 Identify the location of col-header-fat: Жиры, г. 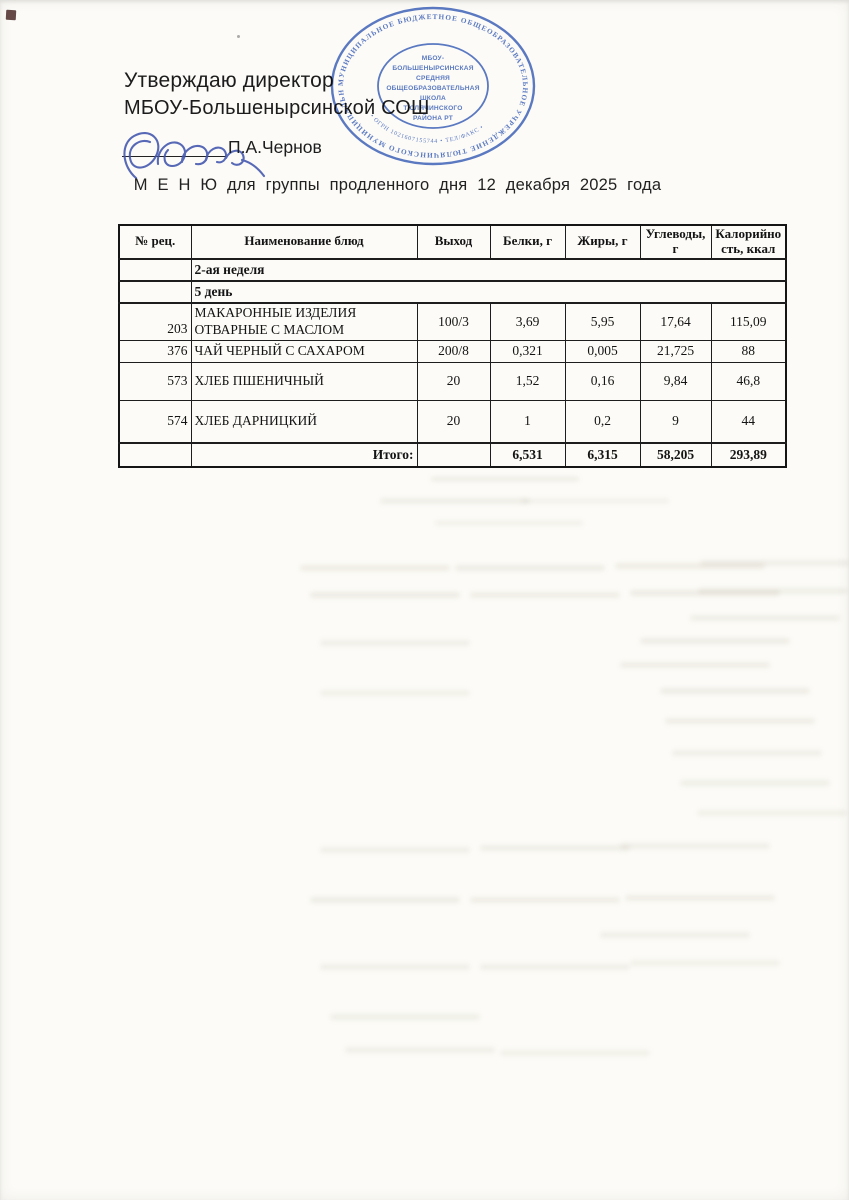
(602, 242).